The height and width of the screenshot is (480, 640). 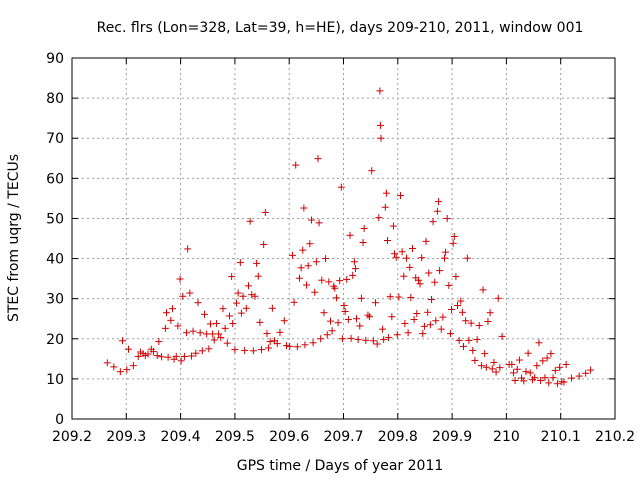 I want to click on x-axis-label: GPS time / Days of year 2011, so click(x=340, y=466).